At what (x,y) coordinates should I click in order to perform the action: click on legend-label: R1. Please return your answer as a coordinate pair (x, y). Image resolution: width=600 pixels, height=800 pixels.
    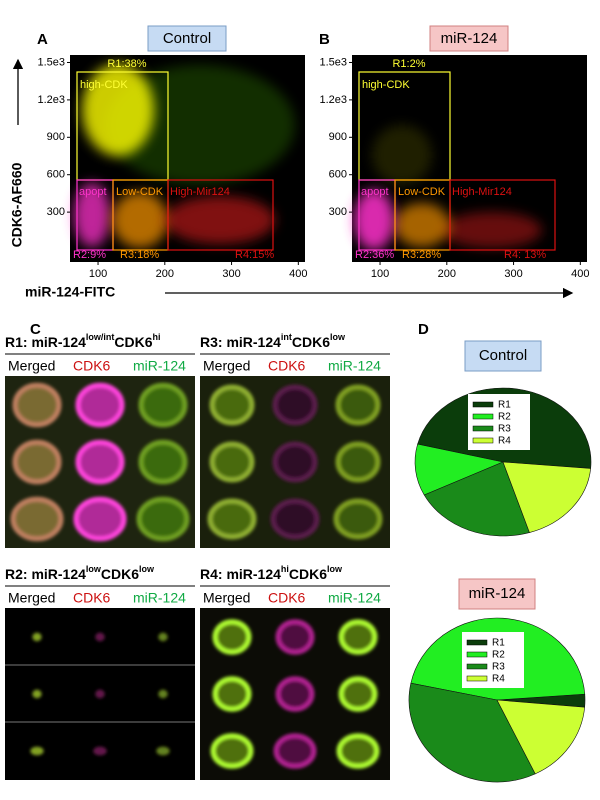
    Looking at the image, I should click on (498, 643).